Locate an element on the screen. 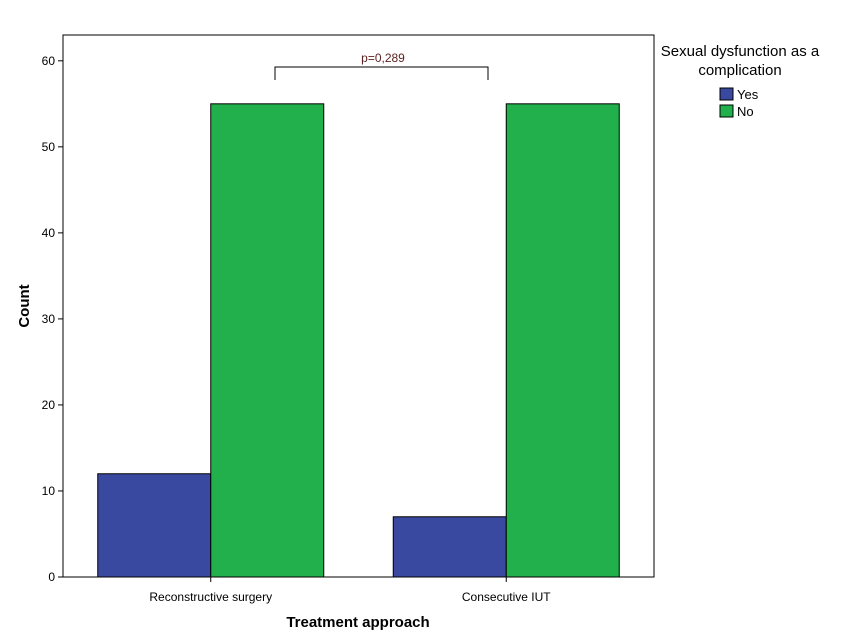 The height and width of the screenshot is (641, 850). p-value-label: p=0,289 is located at coordinates (383, 58).